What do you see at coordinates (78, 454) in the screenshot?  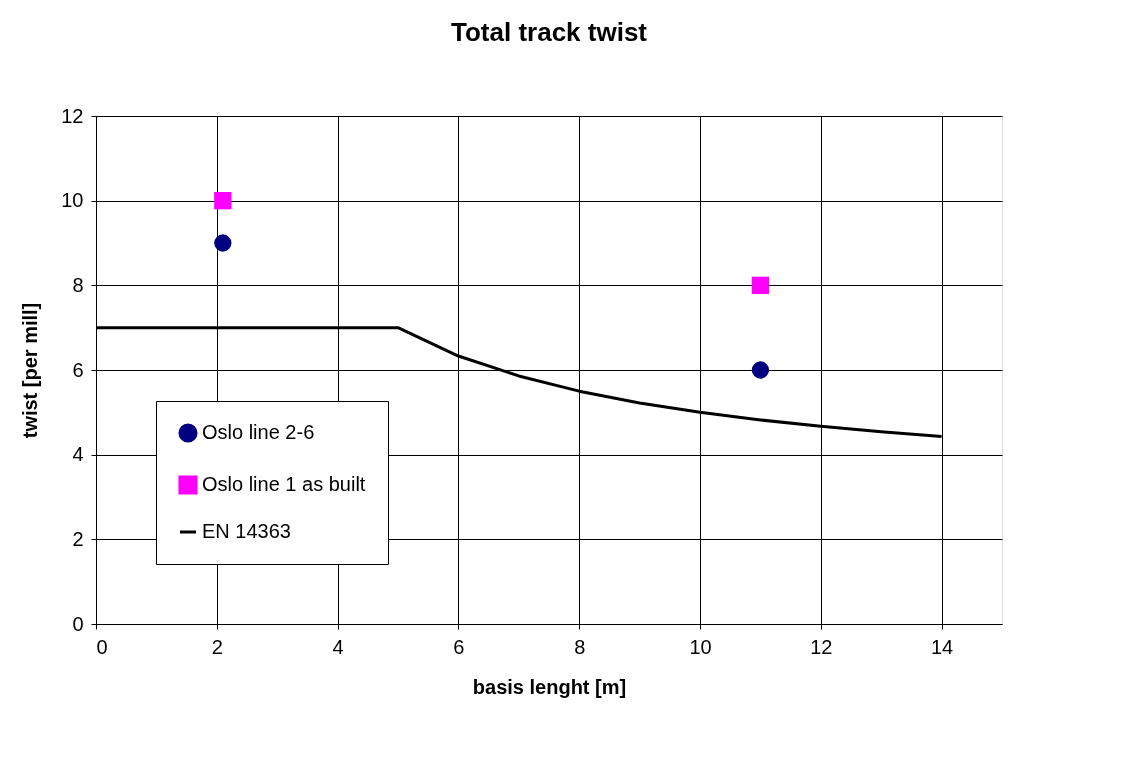 I see `y-tick-label: 4` at bounding box center [78, 454].